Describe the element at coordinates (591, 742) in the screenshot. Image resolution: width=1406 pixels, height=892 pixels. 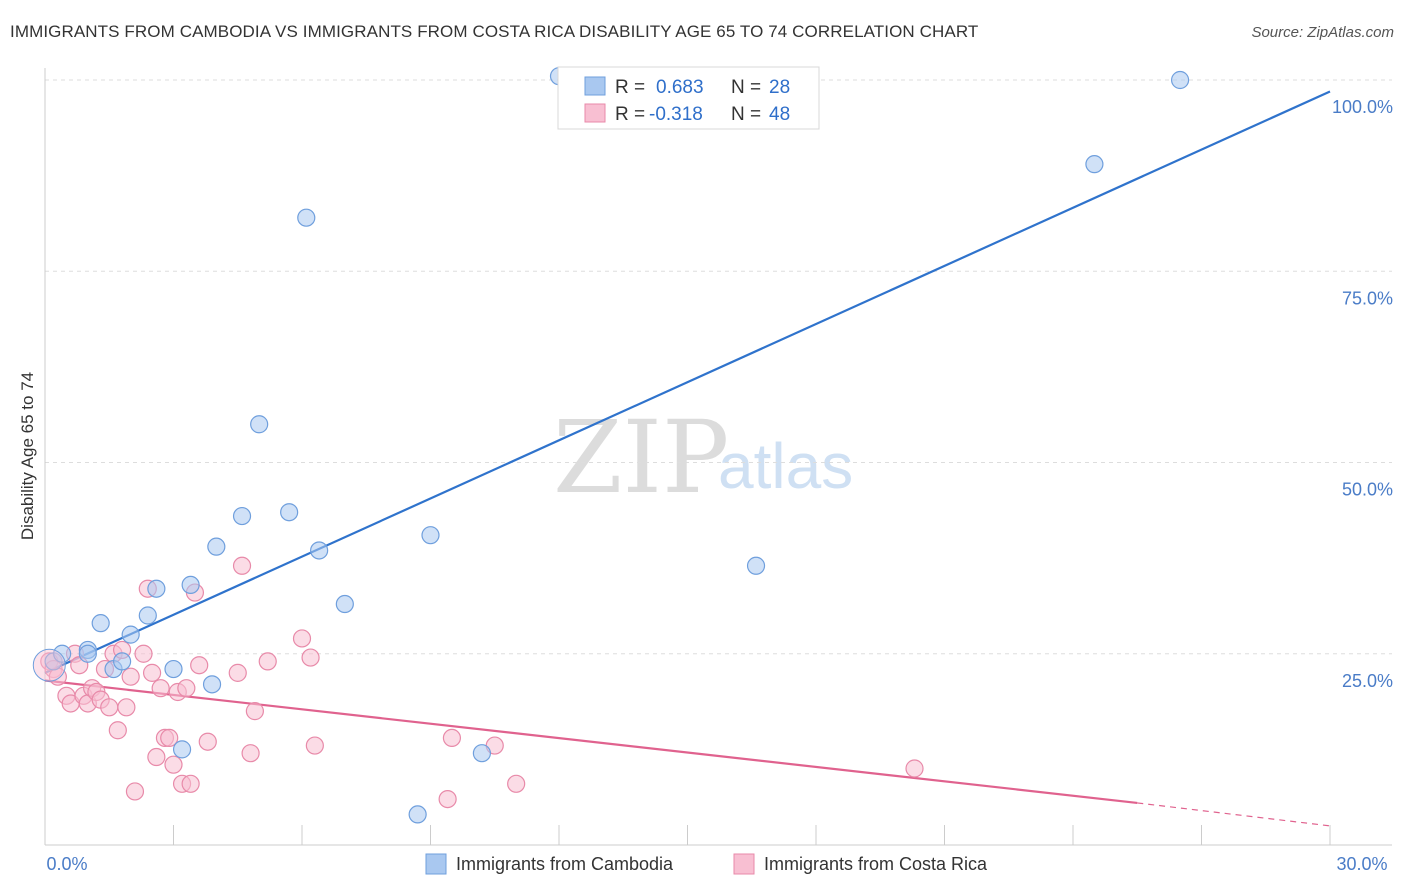
I see `trendline-costarica` at that location.